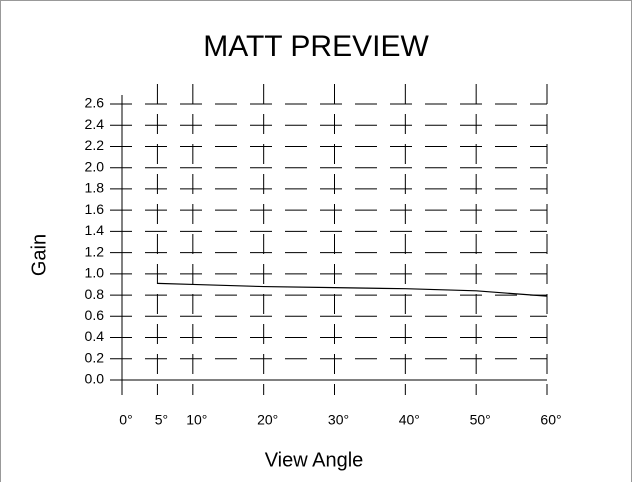  What do you see at coordinates (95, 336) in the screenshot?
I see `y-tick-label: 0.4` at bounding box center [95, 336].